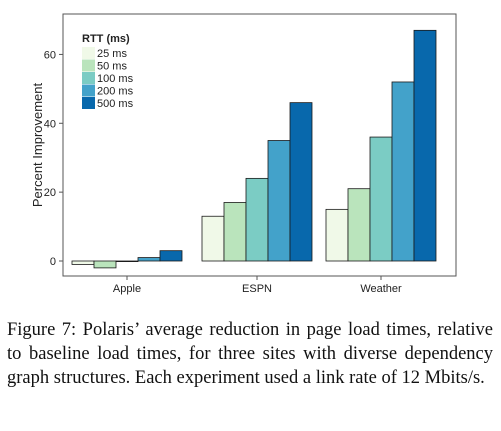 This screenshot has height=431, width=501. What do you see at coordinates (50, 193) in the screenshot?
I see `y-tick-label: 20` at bounding box center [50, 193].